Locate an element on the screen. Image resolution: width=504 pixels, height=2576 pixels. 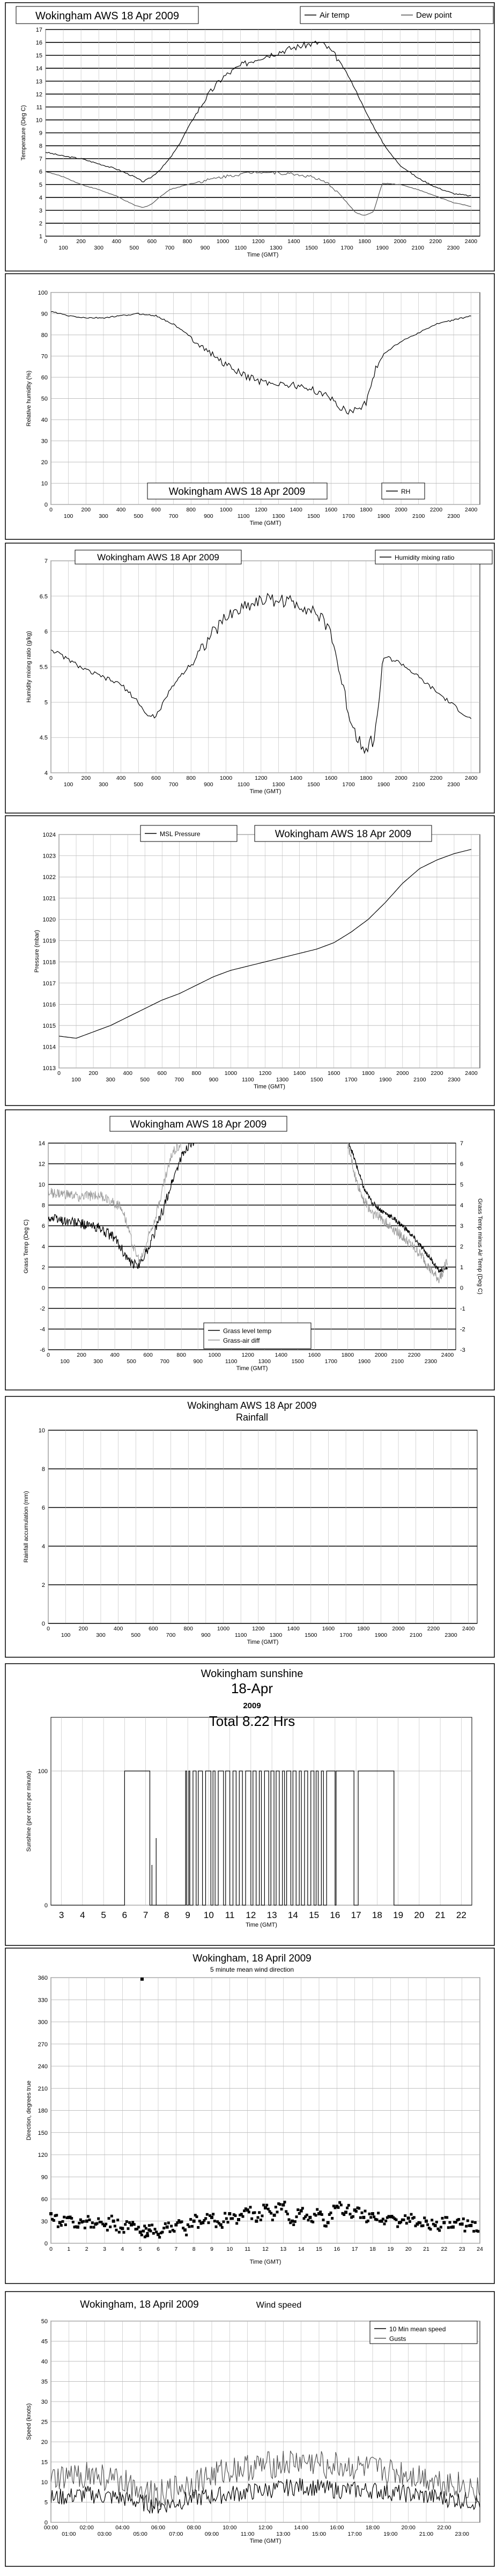
x-tick-label: 1000 is located at coordinates (231, 1073).